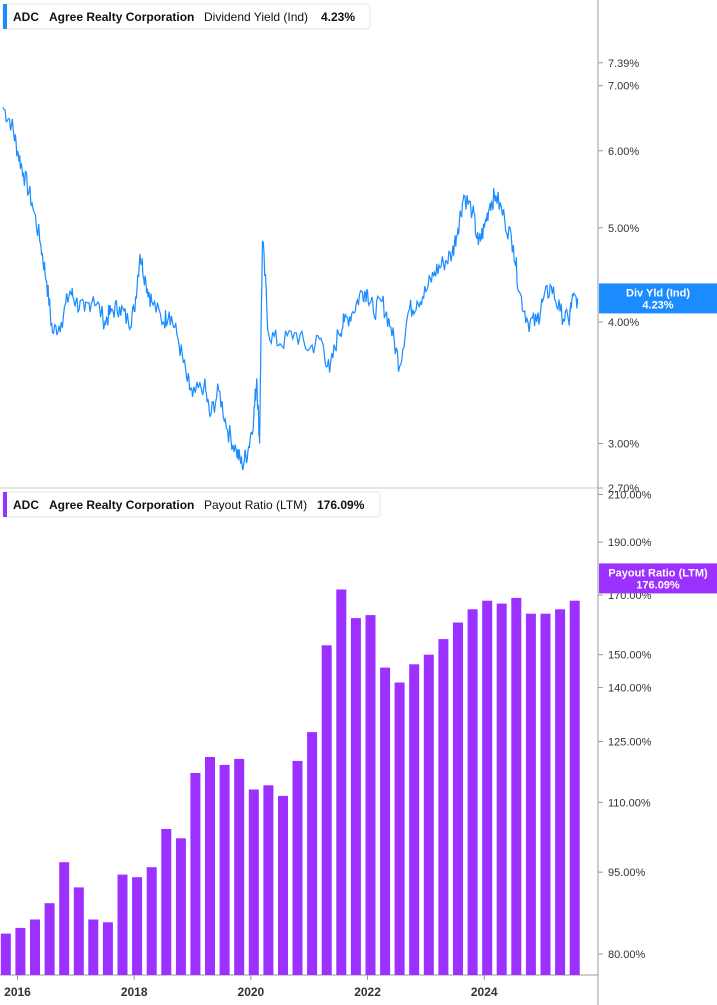 The width and height of the screenshot is (717, 1005). Describe the element at coordinates (627, 955) in the screenshot. I see `payout-tick-label: 80.00%` at that location.